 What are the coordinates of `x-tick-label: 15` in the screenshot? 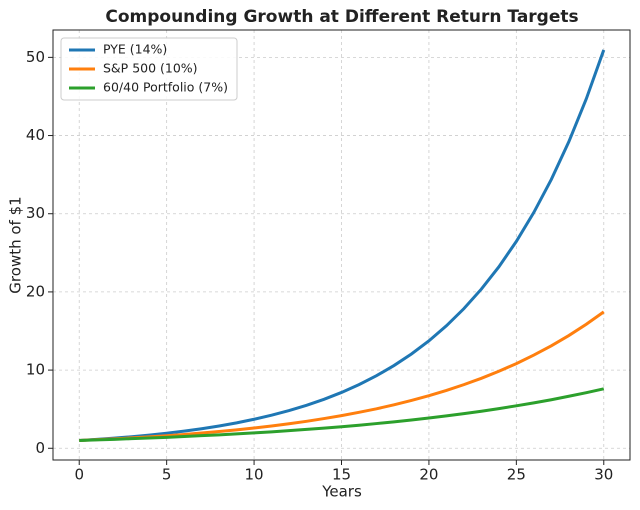 It's located at (341, 475).